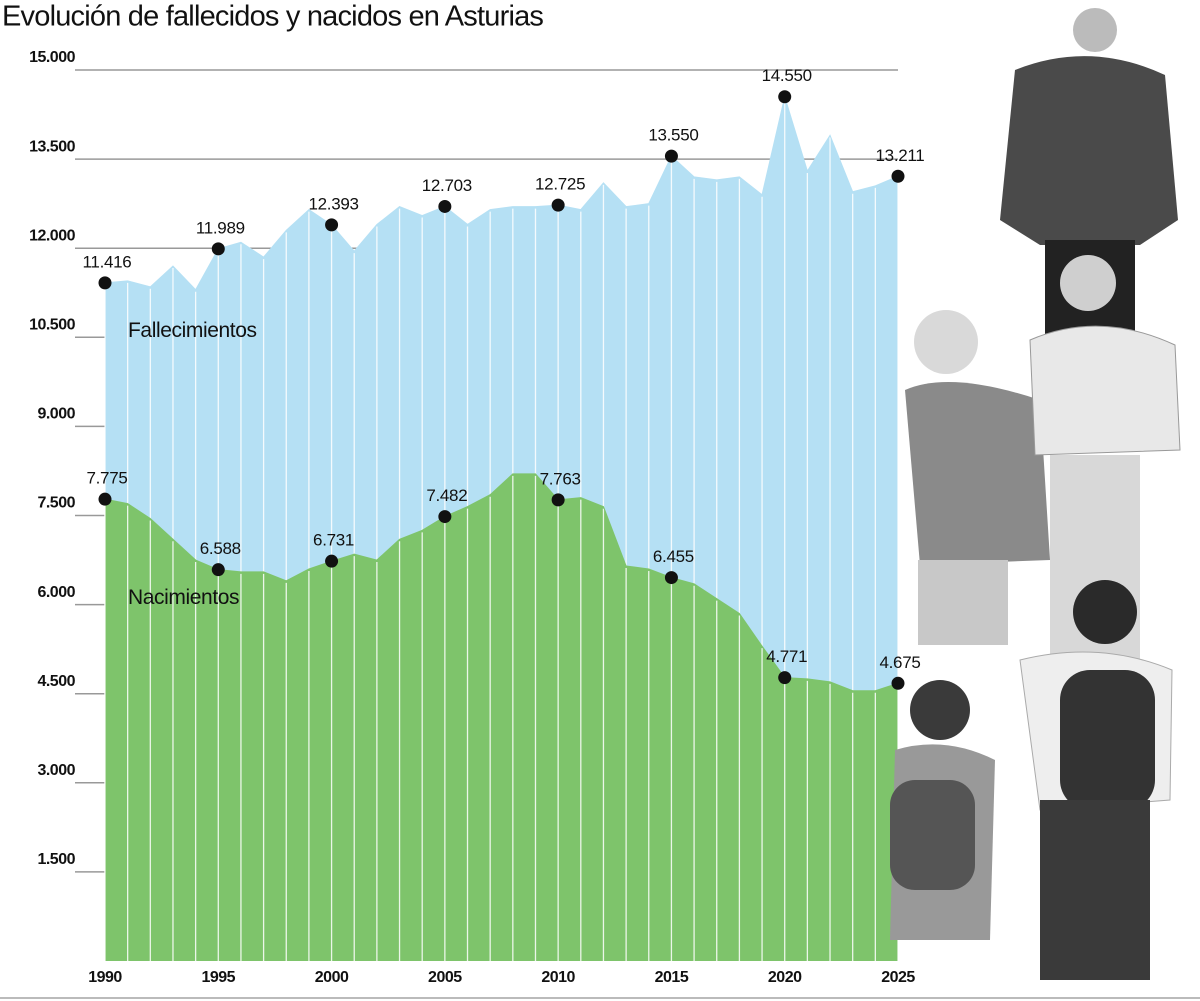  I want to click on data-label: 6.455, so click(673, 556).